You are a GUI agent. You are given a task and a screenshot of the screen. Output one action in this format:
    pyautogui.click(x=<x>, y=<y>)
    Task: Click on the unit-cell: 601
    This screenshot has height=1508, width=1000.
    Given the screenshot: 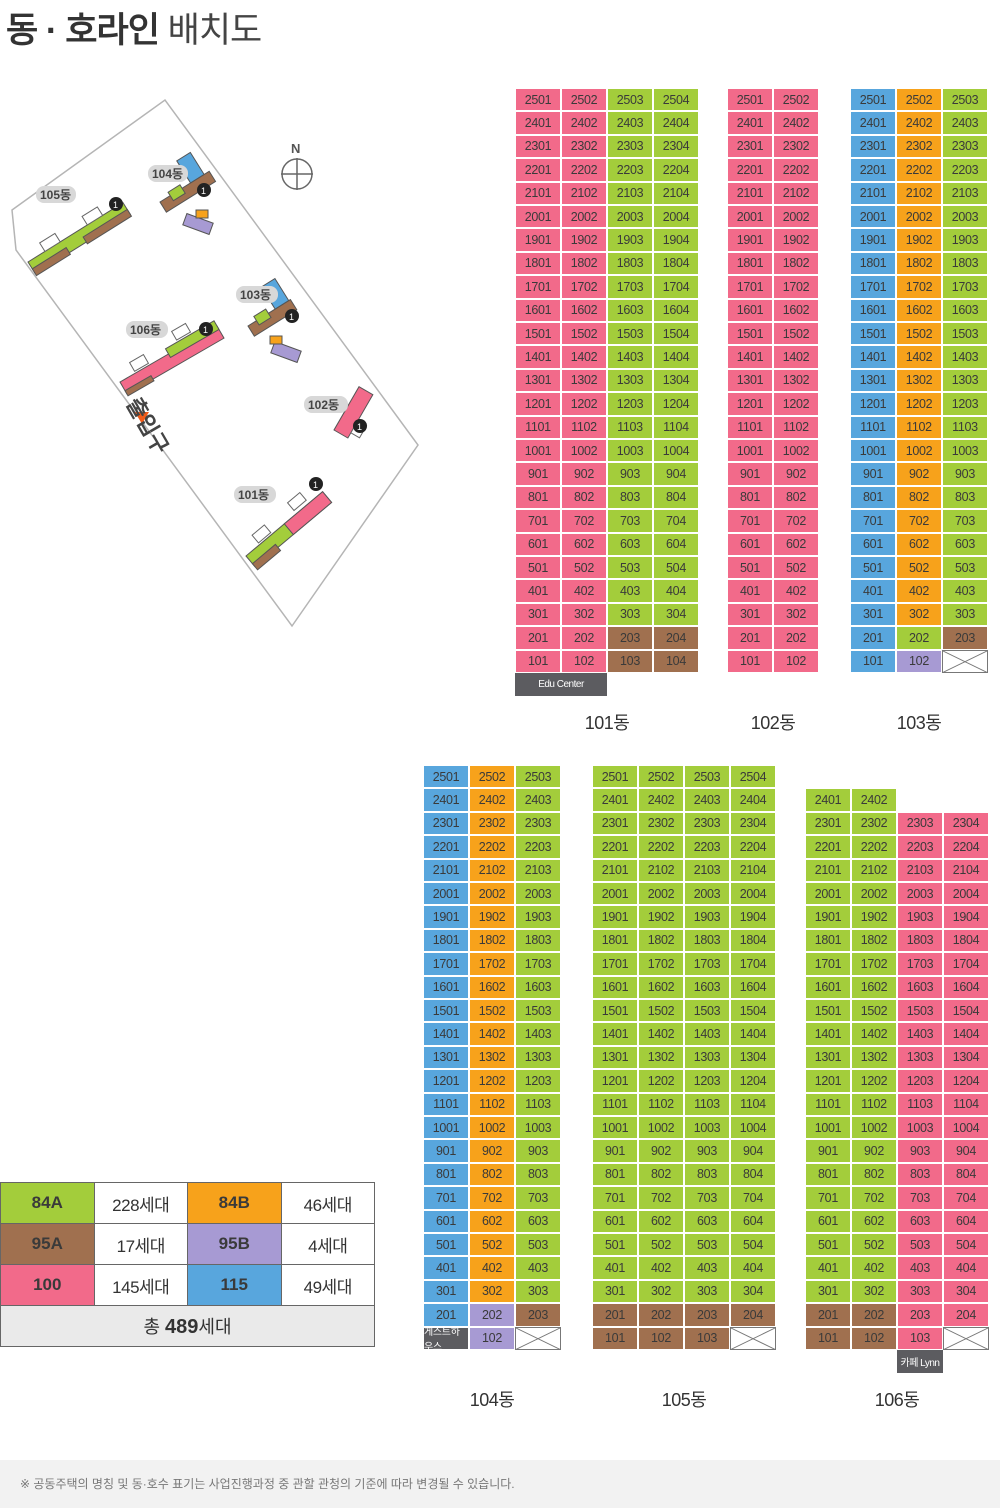 What is the action you would take?
    pyautogui.click(x=828, y=1221)
    